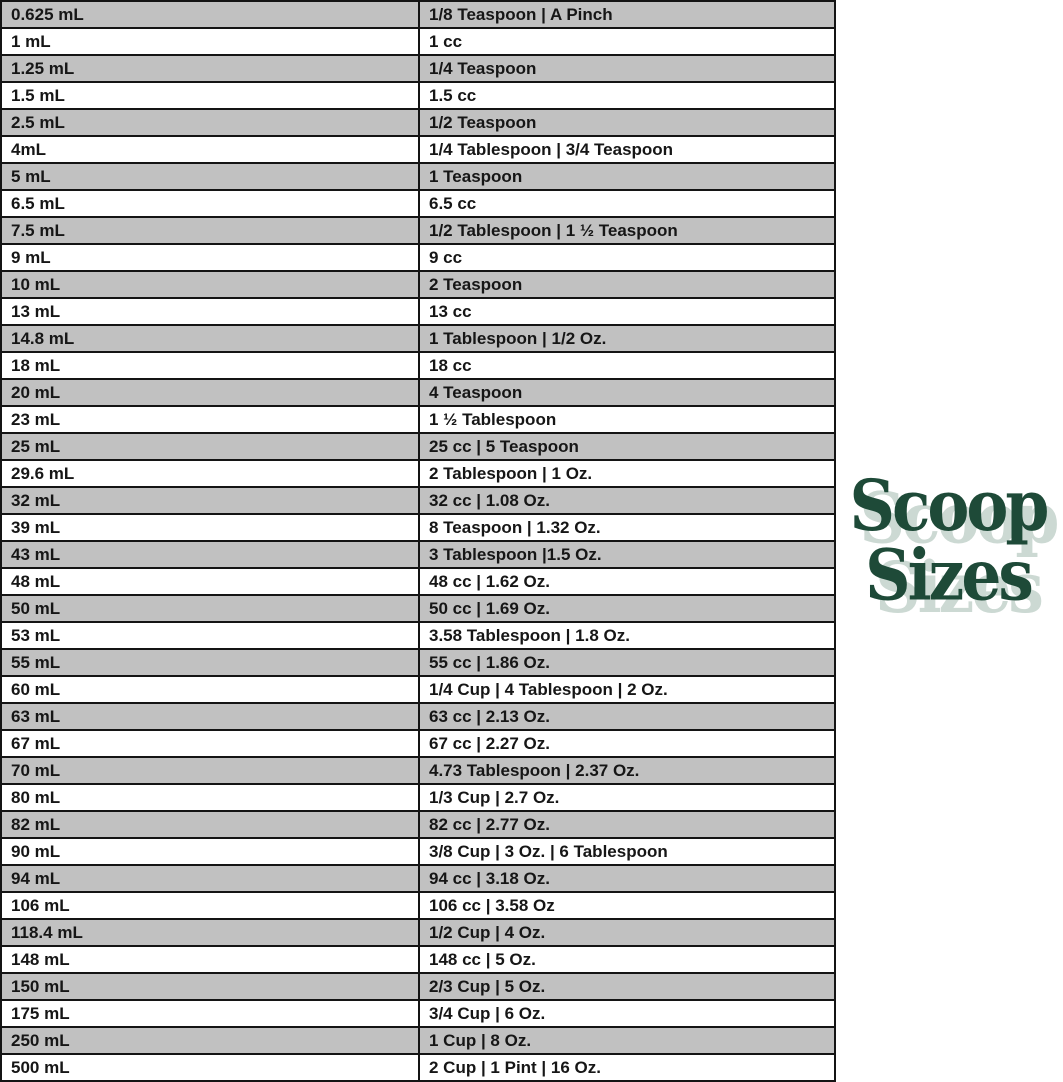  What do you see at coordinates (210, 230) in the screenshot?
I see `ml-cell: 7.5 mL` at bounding box center [210, 230].